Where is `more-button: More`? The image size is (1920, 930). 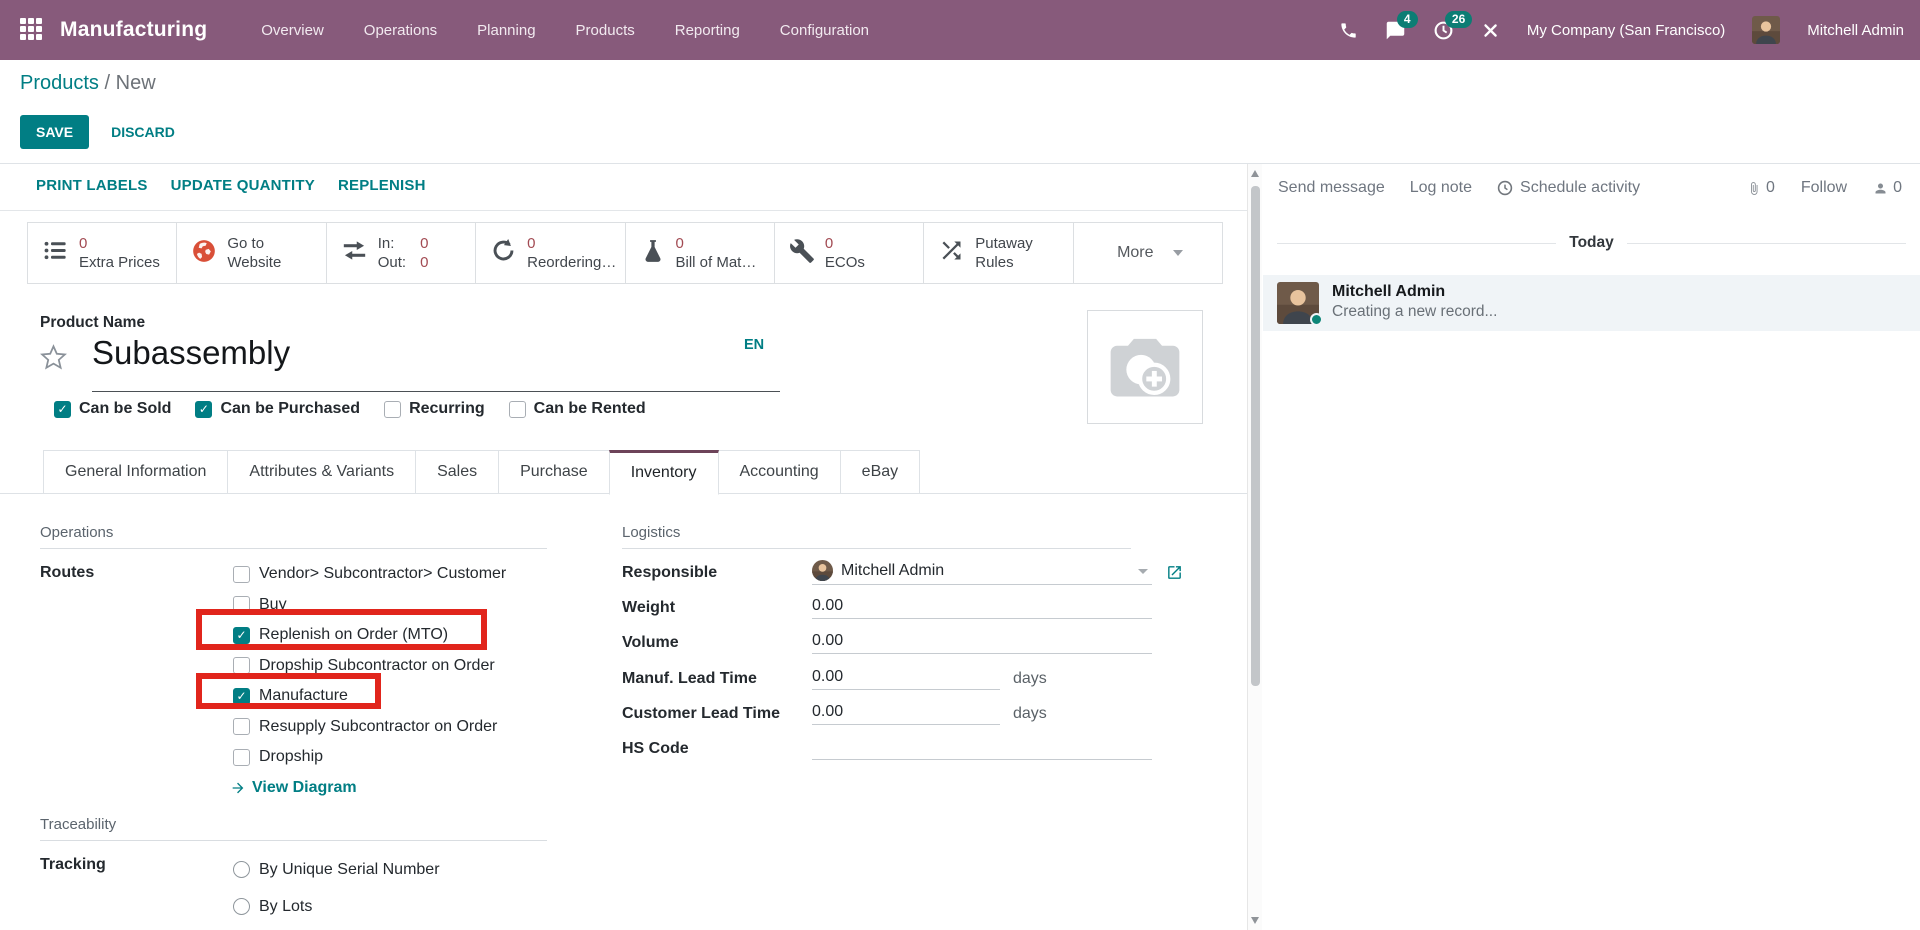 more-button: More is located at coordinates (1148, 253).